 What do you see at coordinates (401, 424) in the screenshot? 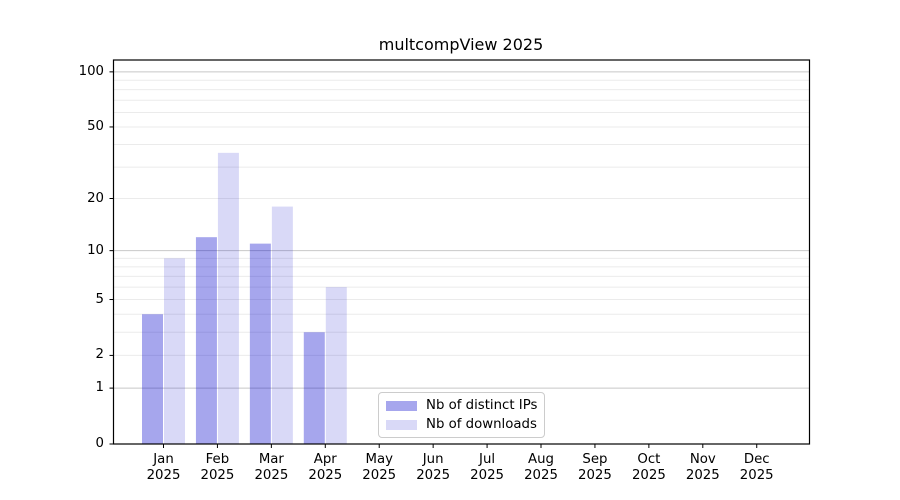
I see `legend-swatch-downloads` at bounding box center [401, 424].